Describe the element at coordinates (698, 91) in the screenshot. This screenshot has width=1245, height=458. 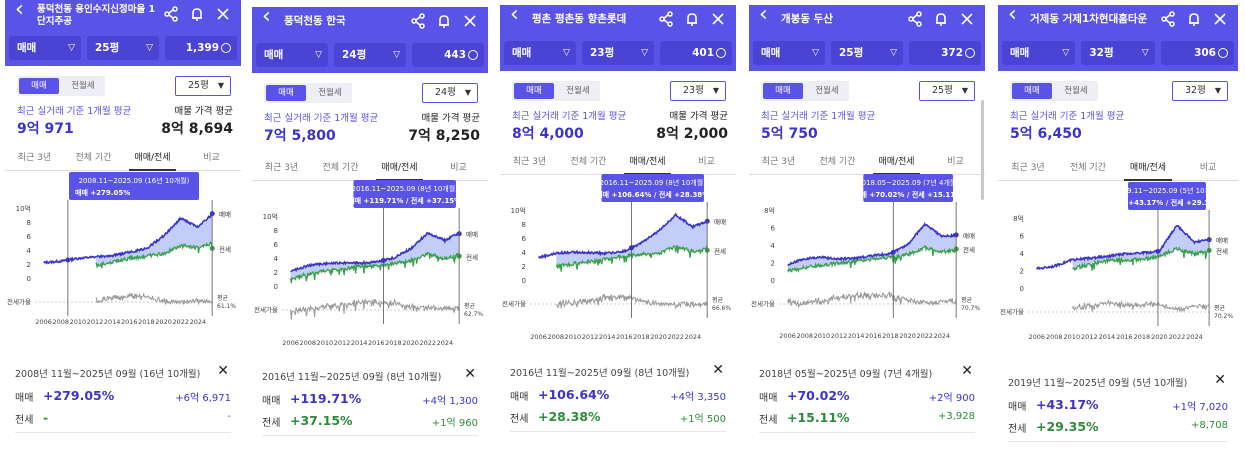
I see `pyung-dropdown: 23평 ▼` at that location.